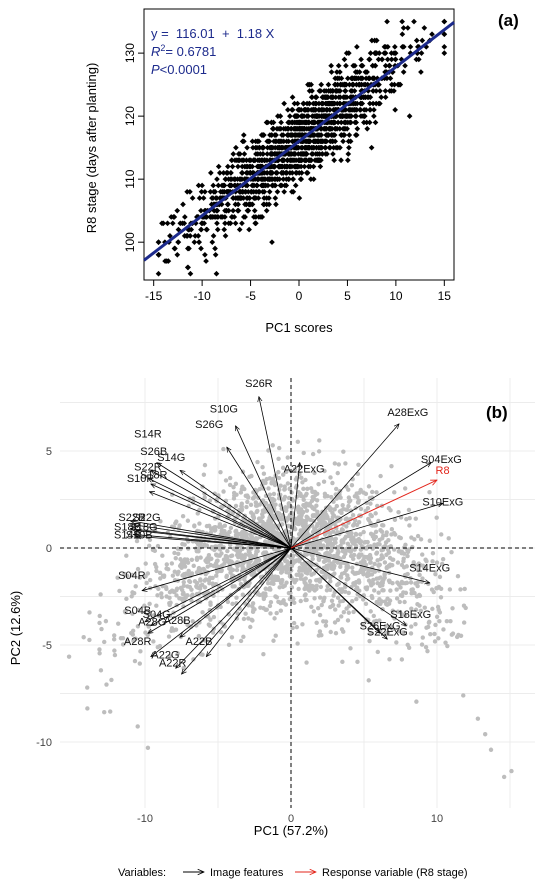 This screenshot has width=550, height=888. What do you see at coordinates (209, 425) in the screenshot?
I see `loading-label: S26G` at bounding box center [209, 425].